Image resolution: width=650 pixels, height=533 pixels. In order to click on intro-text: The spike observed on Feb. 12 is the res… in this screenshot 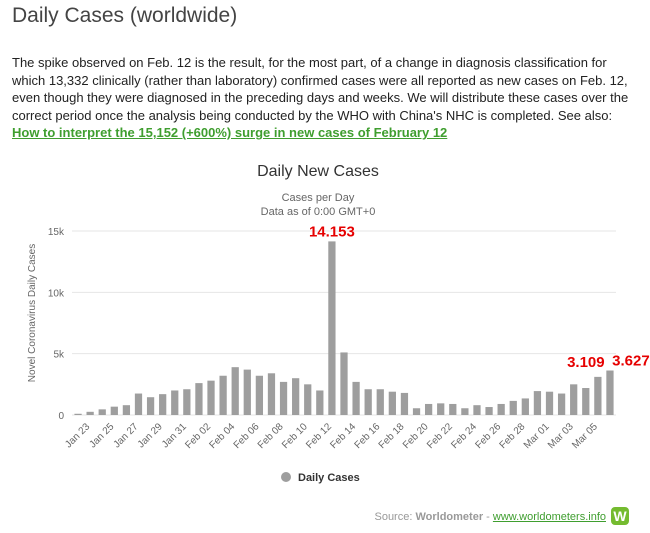, I will do `click(320, 89)`.